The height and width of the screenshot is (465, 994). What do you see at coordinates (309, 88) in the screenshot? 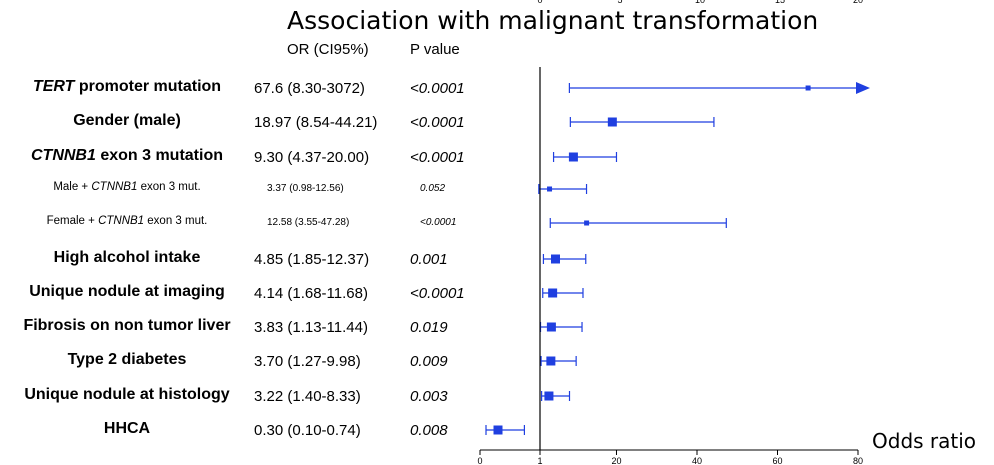
I see `row-or-value: 67.6 (8.30-3072)` at bounding box center [309, 88].